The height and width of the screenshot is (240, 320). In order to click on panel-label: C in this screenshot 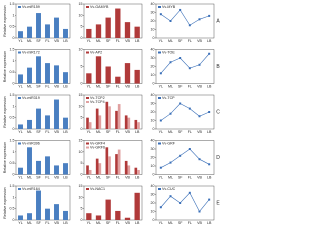, I will do `click(218, 112)`.